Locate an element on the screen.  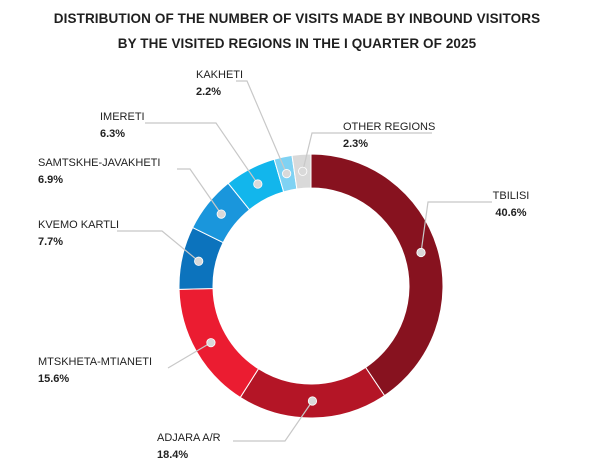
label-value-tbilisi: 40.6% is located at coordinates (510, 213).